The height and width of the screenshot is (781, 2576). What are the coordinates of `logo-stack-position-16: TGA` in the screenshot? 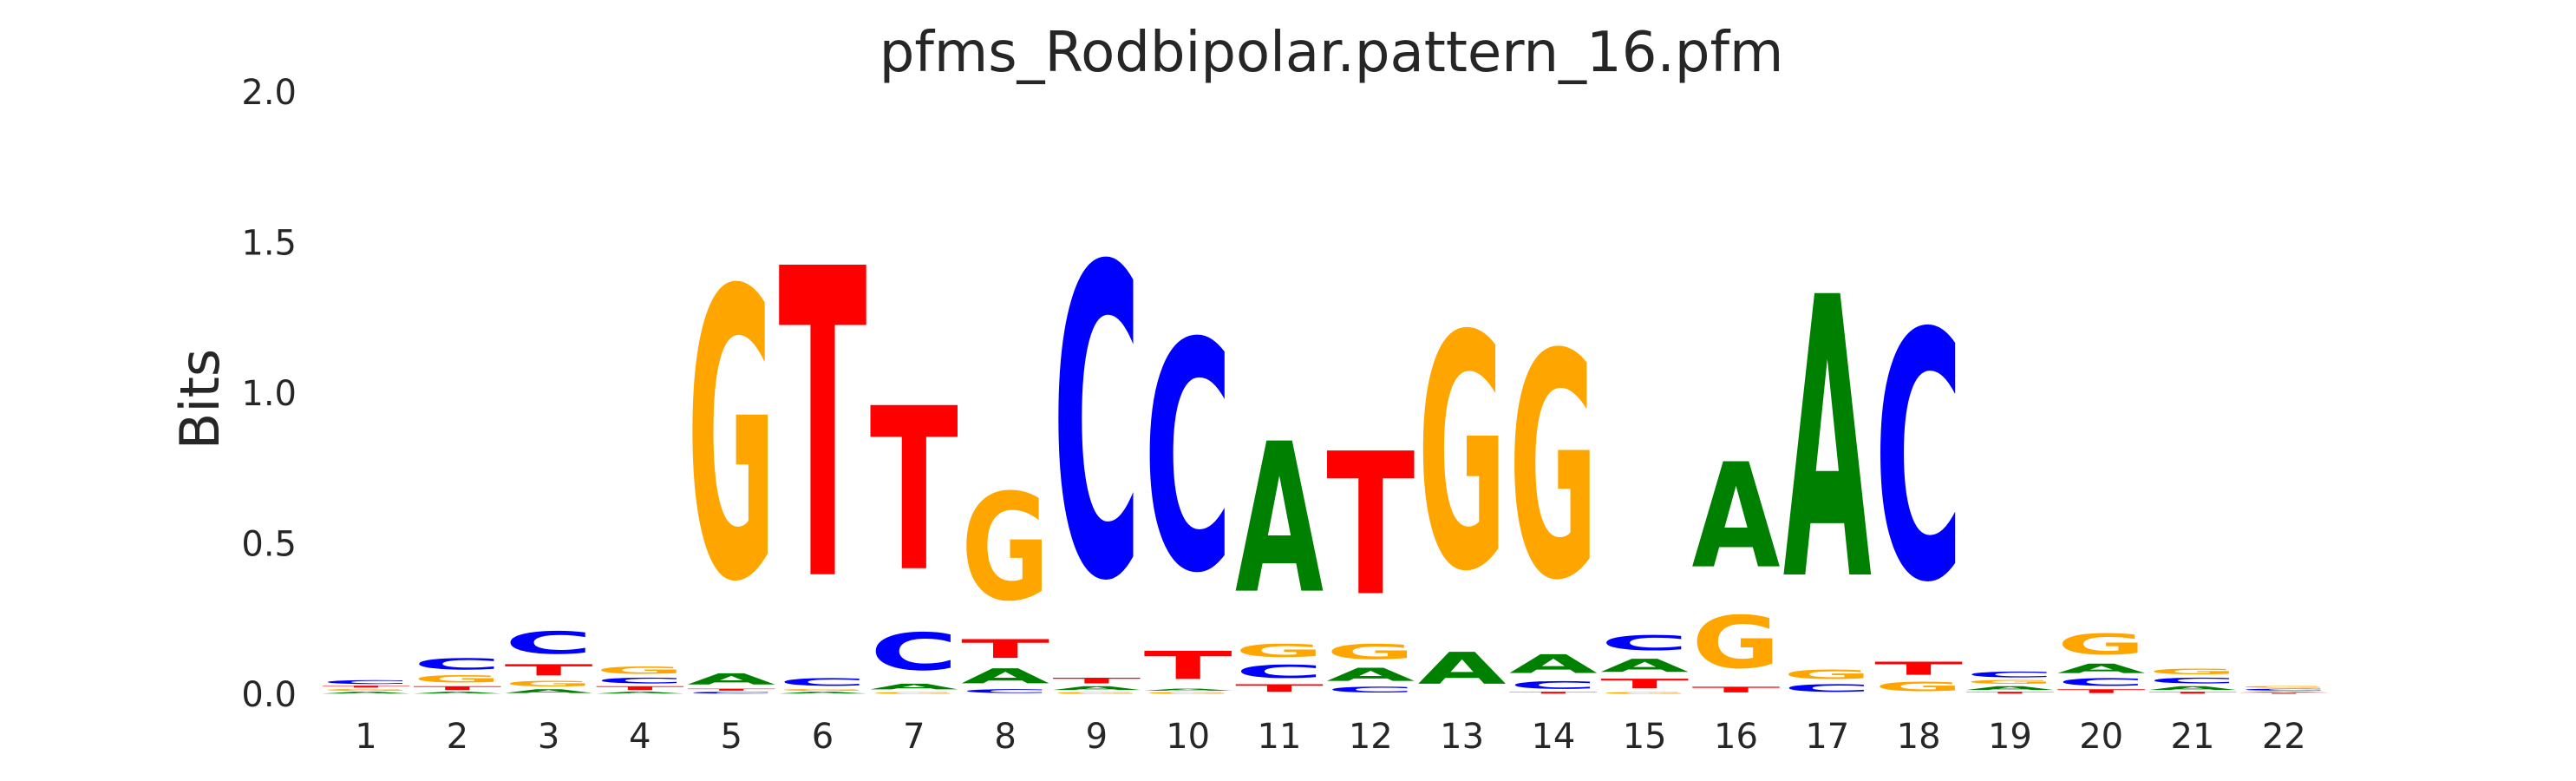 It's located at (1736, 564).